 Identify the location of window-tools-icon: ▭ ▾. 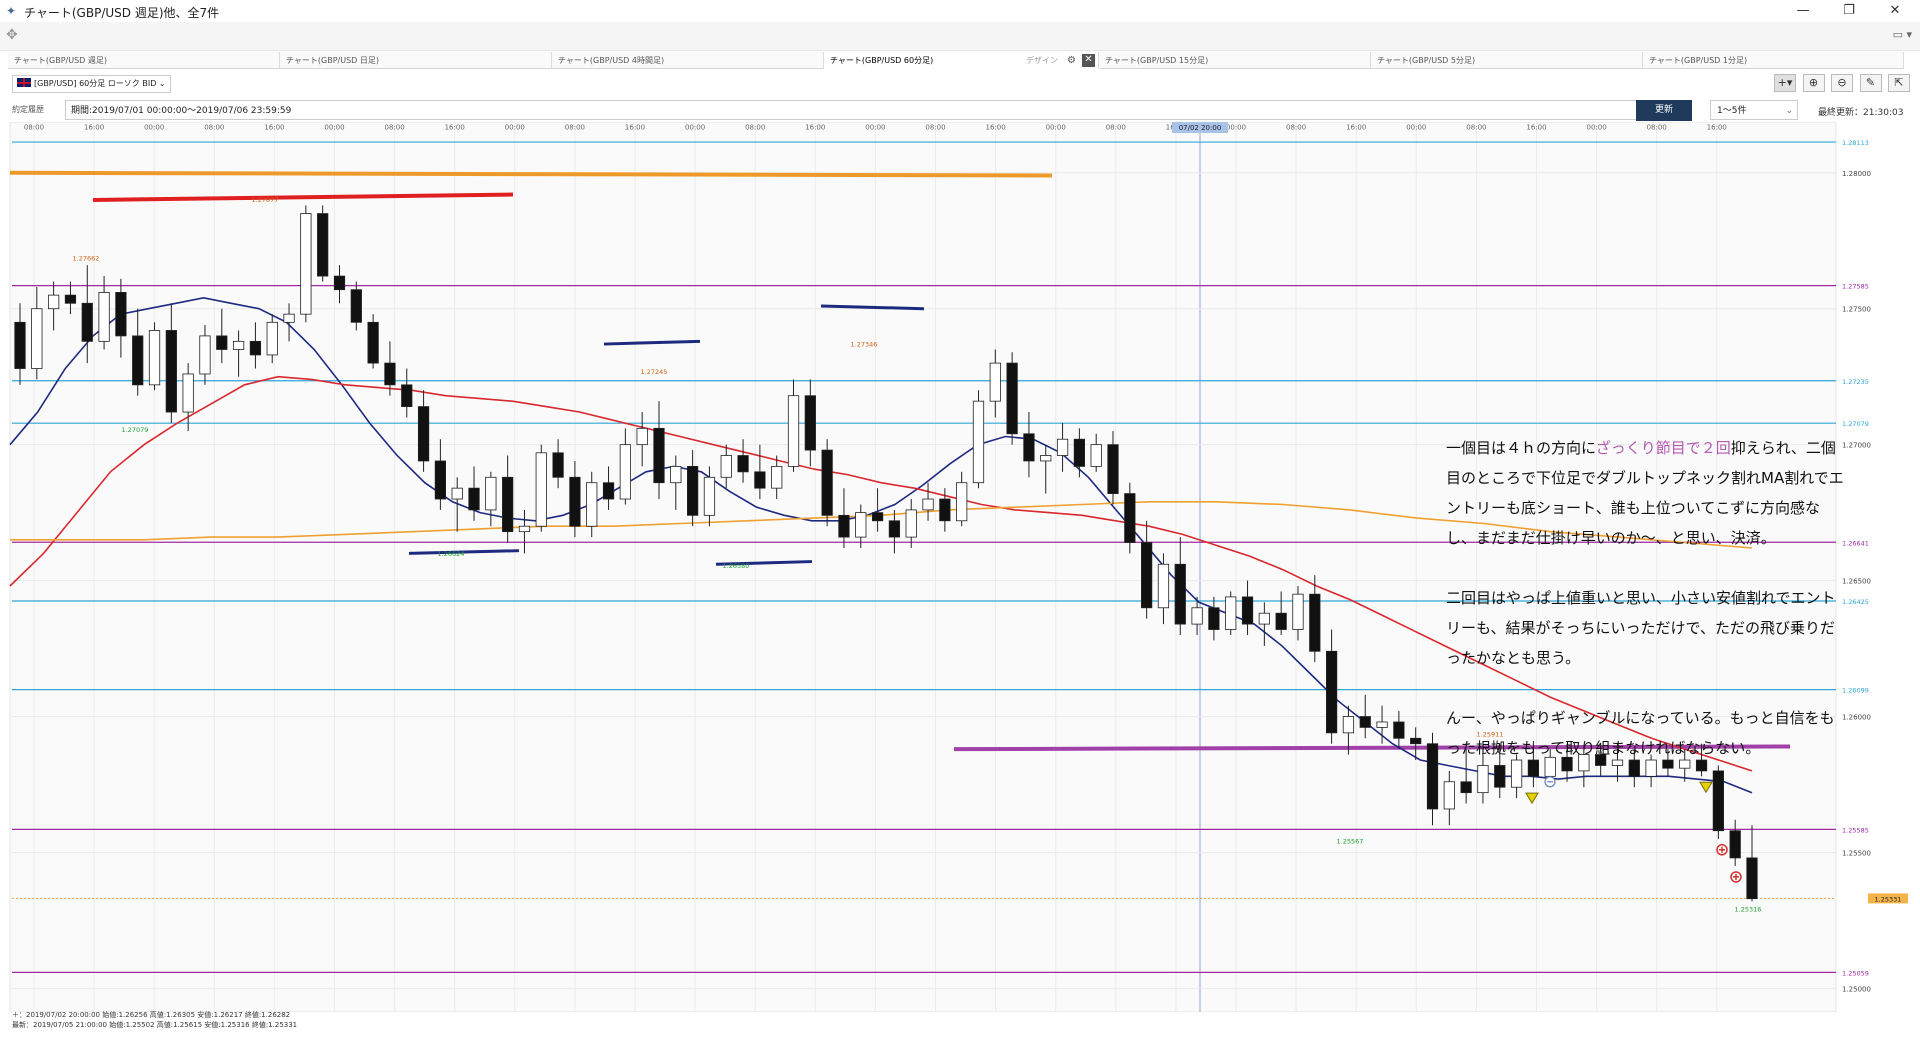
(1902, 34).